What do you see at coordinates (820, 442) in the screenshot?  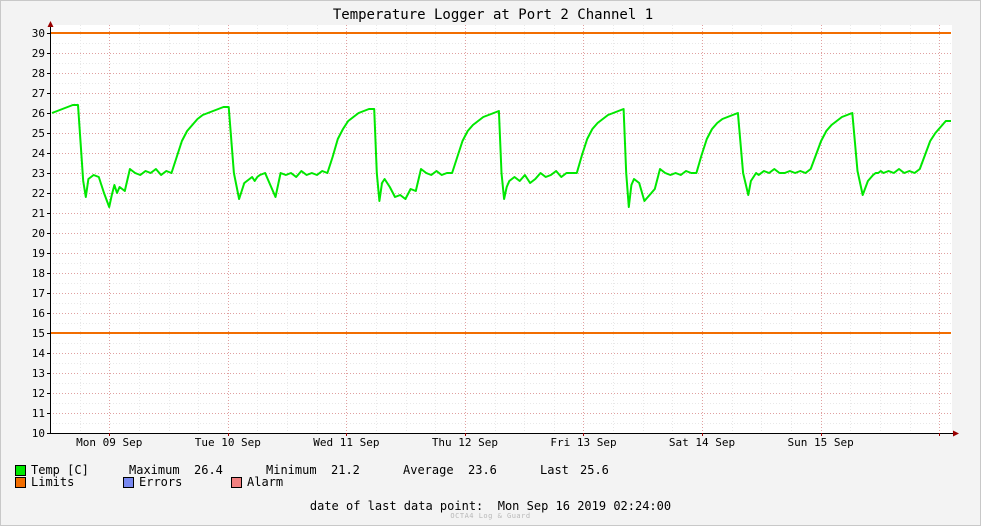 I see `x-tick-label: Sun 15 Sep` at bounding box center [820, 442].